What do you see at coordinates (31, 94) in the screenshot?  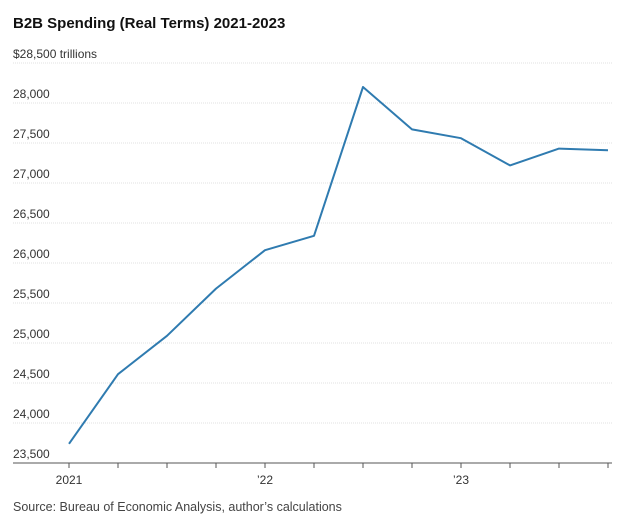 I see `y-tick-label: 28,000` at bounding box center [31, 94].